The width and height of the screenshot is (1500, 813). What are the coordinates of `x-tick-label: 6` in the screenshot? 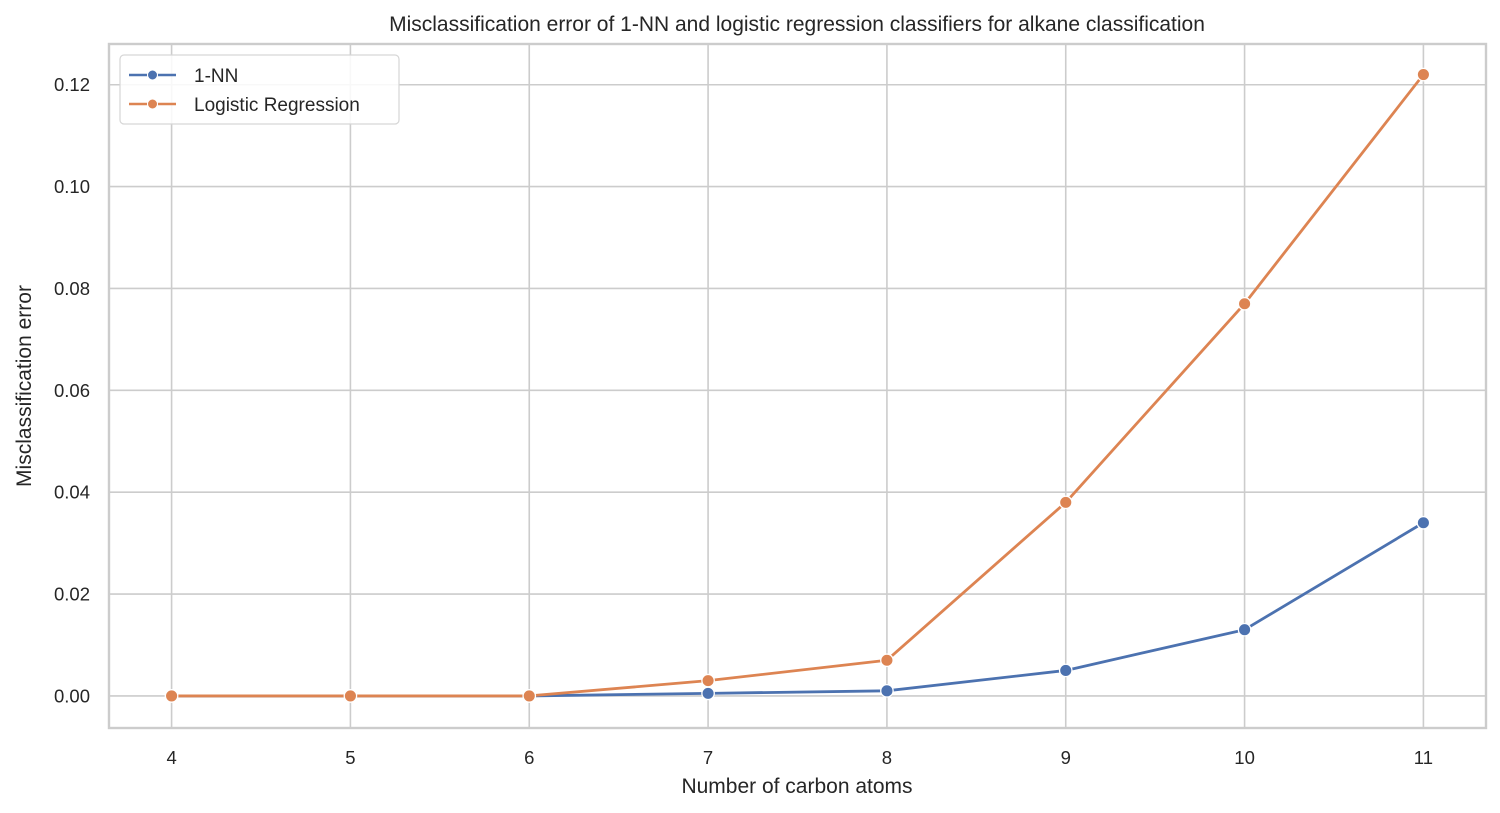 It's located at (529, 757).